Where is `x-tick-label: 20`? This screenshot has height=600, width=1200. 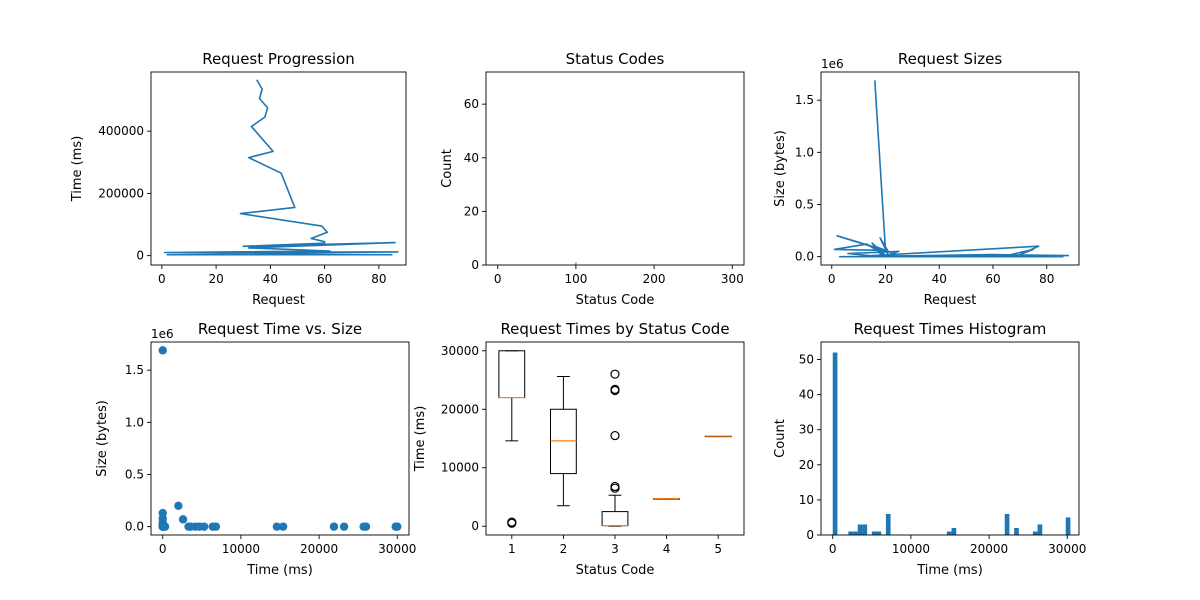 x-tick-label: 20 is located at coordinates (215, 279).